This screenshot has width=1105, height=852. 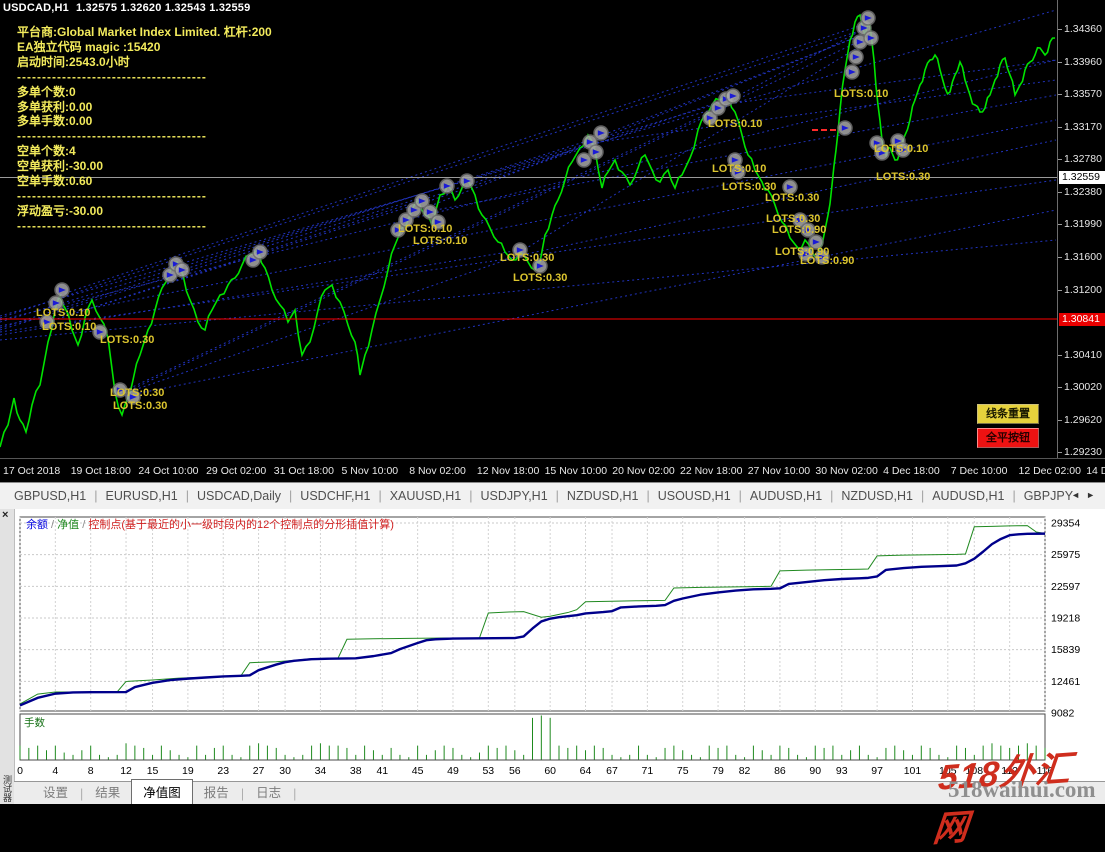 I want to click on time-axis-label: 4 Dec 18:00, so click(x=911, y=471).